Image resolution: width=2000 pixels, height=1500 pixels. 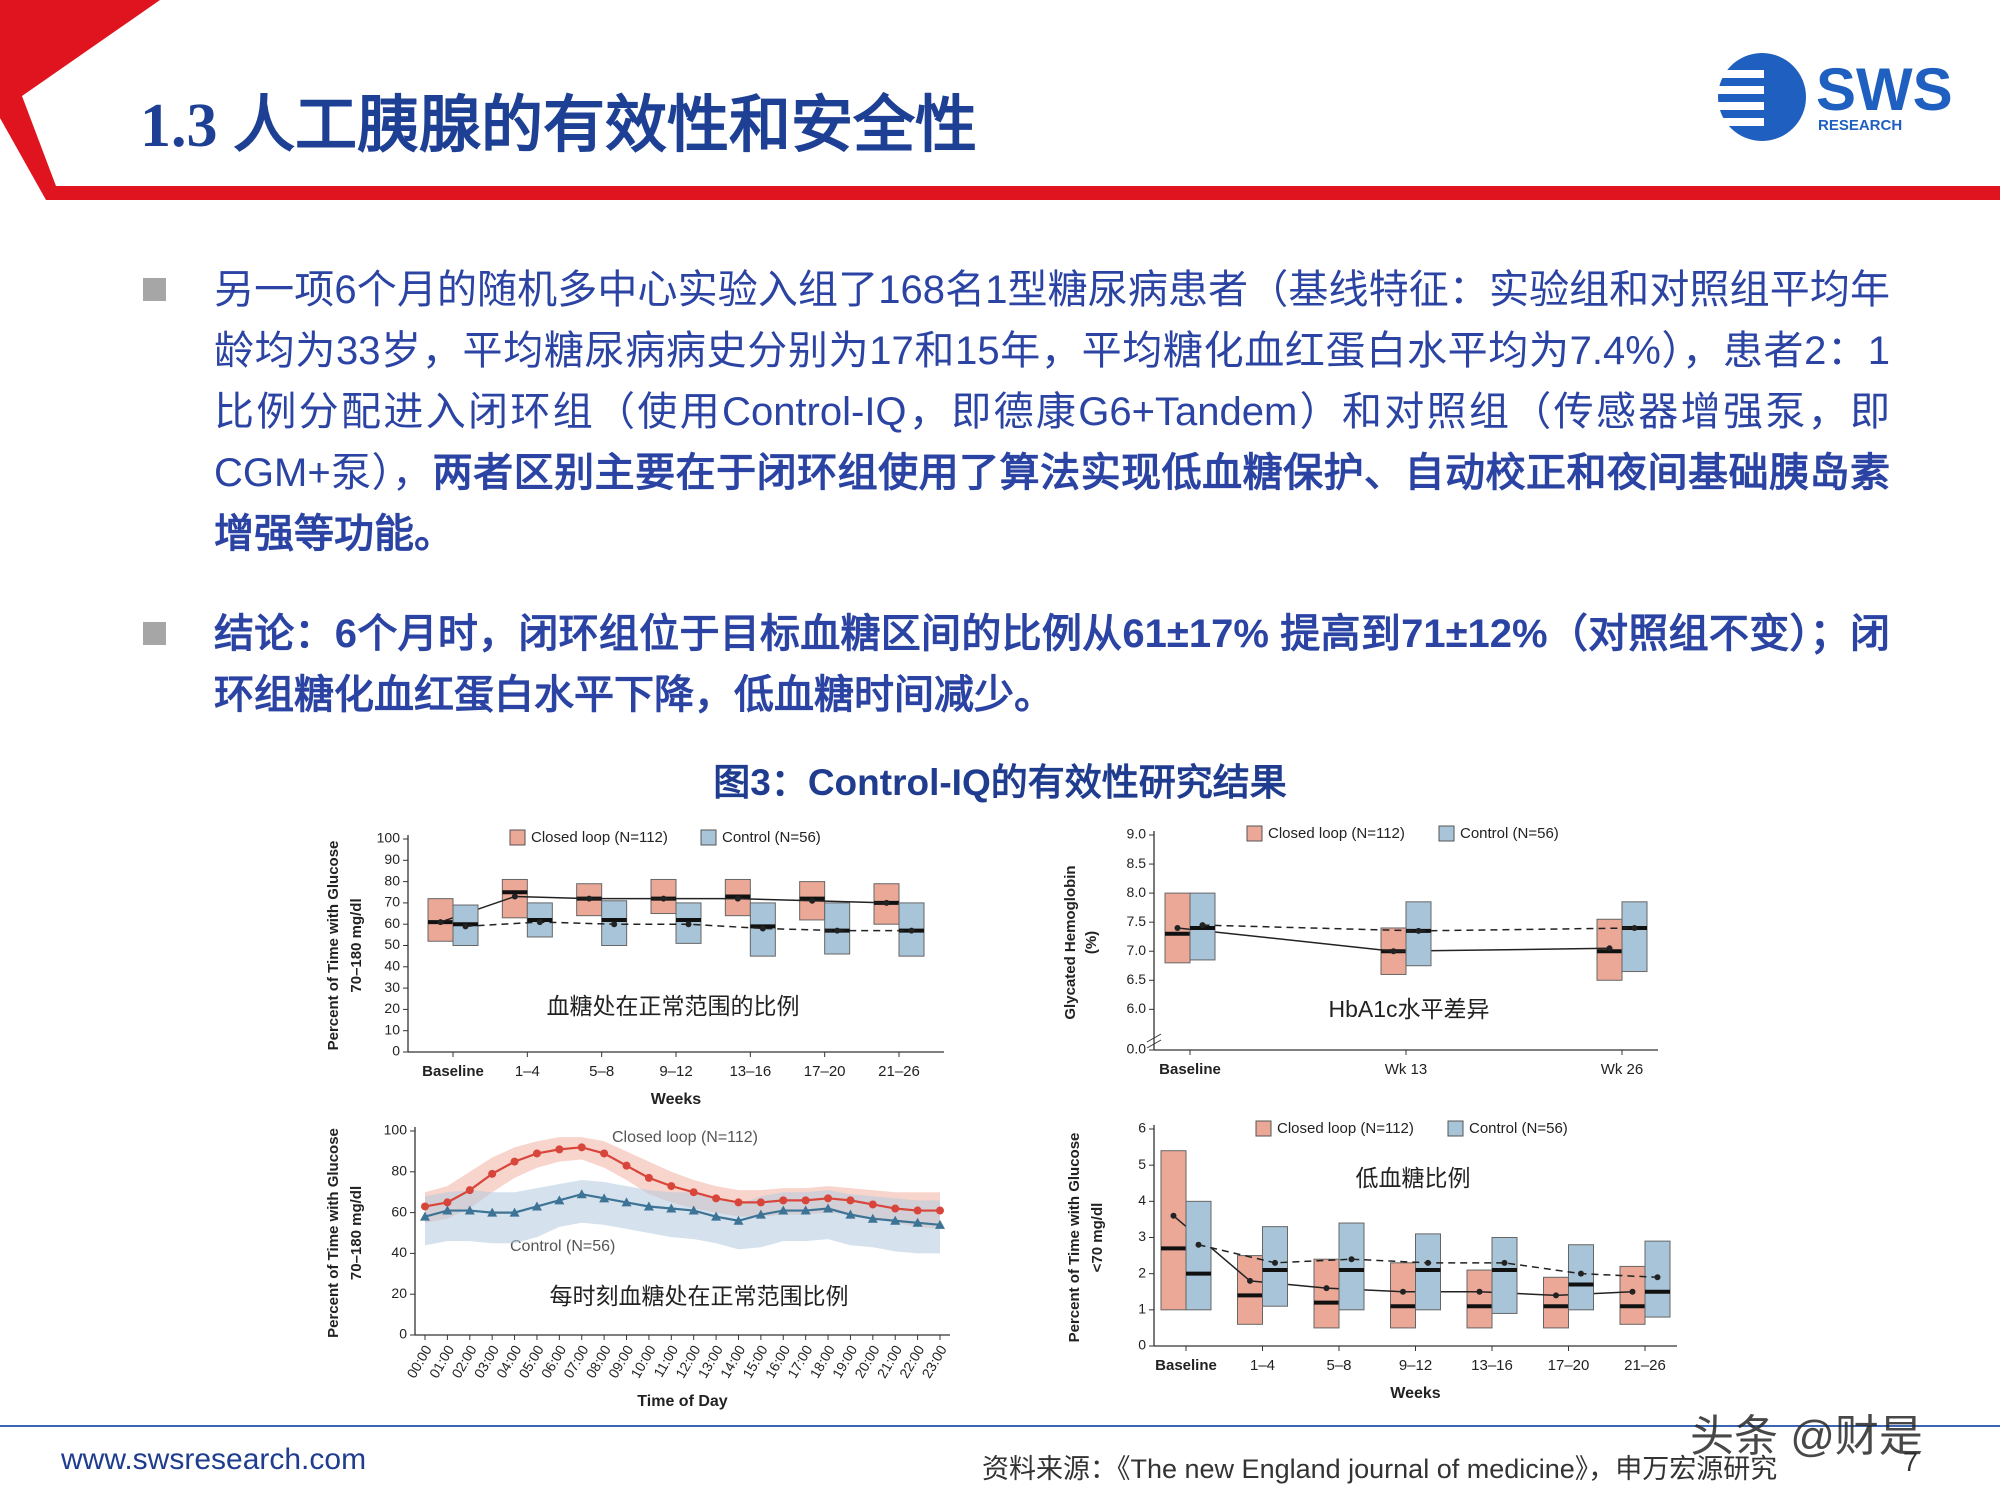 What do you see at coordinates (1142, 1309) in the screenshot?
I see `y-tick-label: 1` at bounding box center [1142, 1309].